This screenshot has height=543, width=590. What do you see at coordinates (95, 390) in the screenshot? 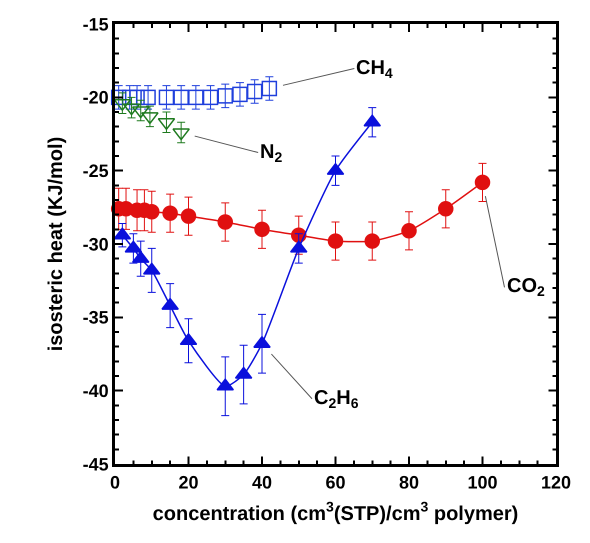
I see `y-tick-label: -40` at bounding box center [95, 390].